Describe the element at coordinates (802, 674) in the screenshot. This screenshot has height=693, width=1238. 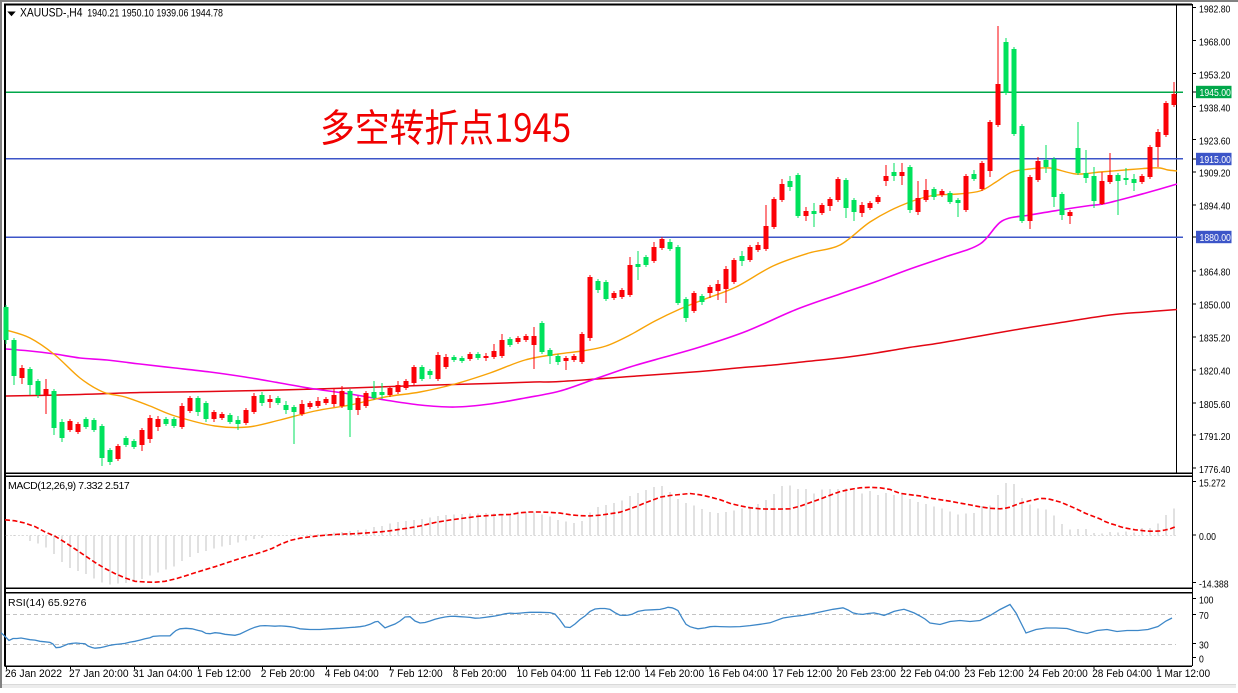
I see `svg-text: 17 Feb 12:00` at that location.